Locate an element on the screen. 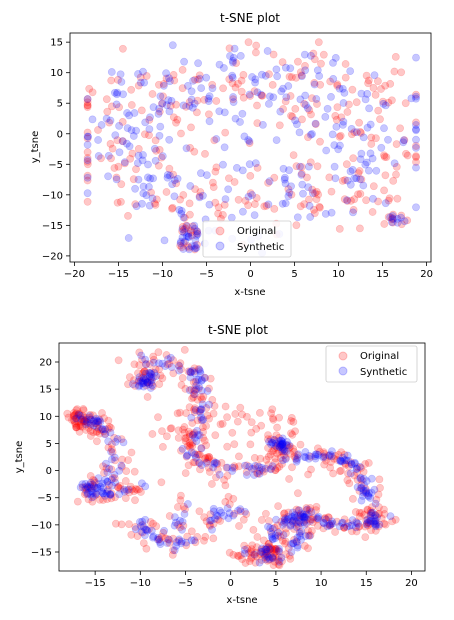  y-tick-label: 15 is located at coordinates (45, 390).